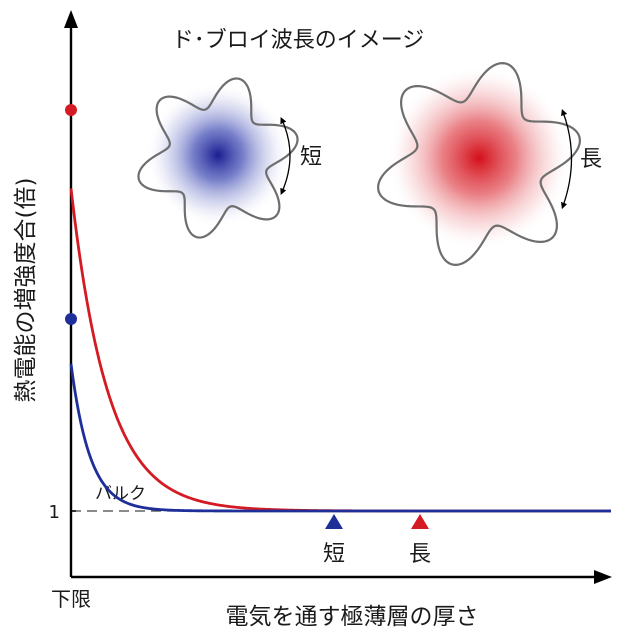  Describe the element at coordinates (567, 159) in the screenshot. I see `long-wave-double-arrow` at that location.